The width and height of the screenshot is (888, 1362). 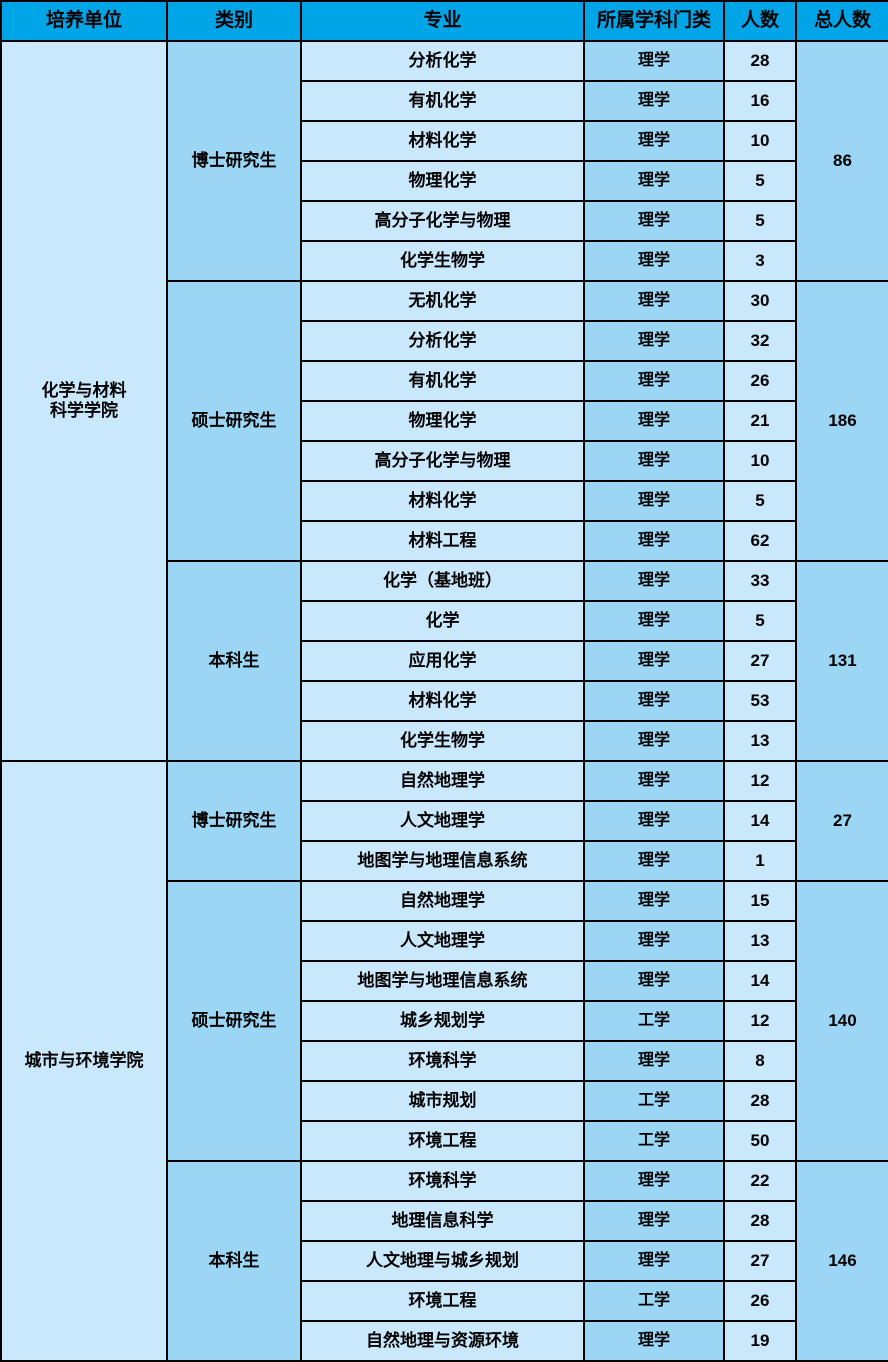 I want to click on table-row: 人文地理与城乡规划 理学 27, so click(x=444, y=1261).